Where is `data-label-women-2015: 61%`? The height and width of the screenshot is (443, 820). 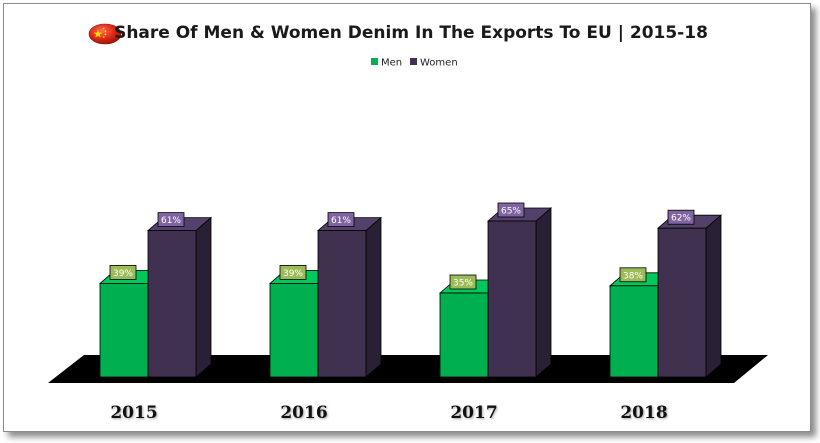 data-label-women-2015: 61% is located at coordinates (171, 220).